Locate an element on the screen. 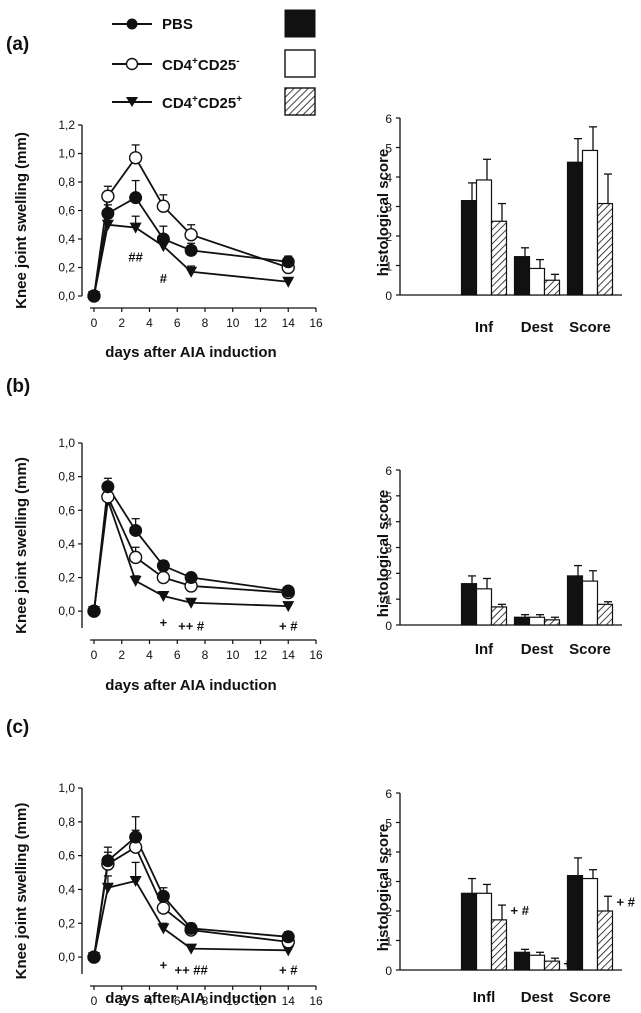  legend-item-cd25-pos: CD4+CD25+ is located at coordinates (214, 101).